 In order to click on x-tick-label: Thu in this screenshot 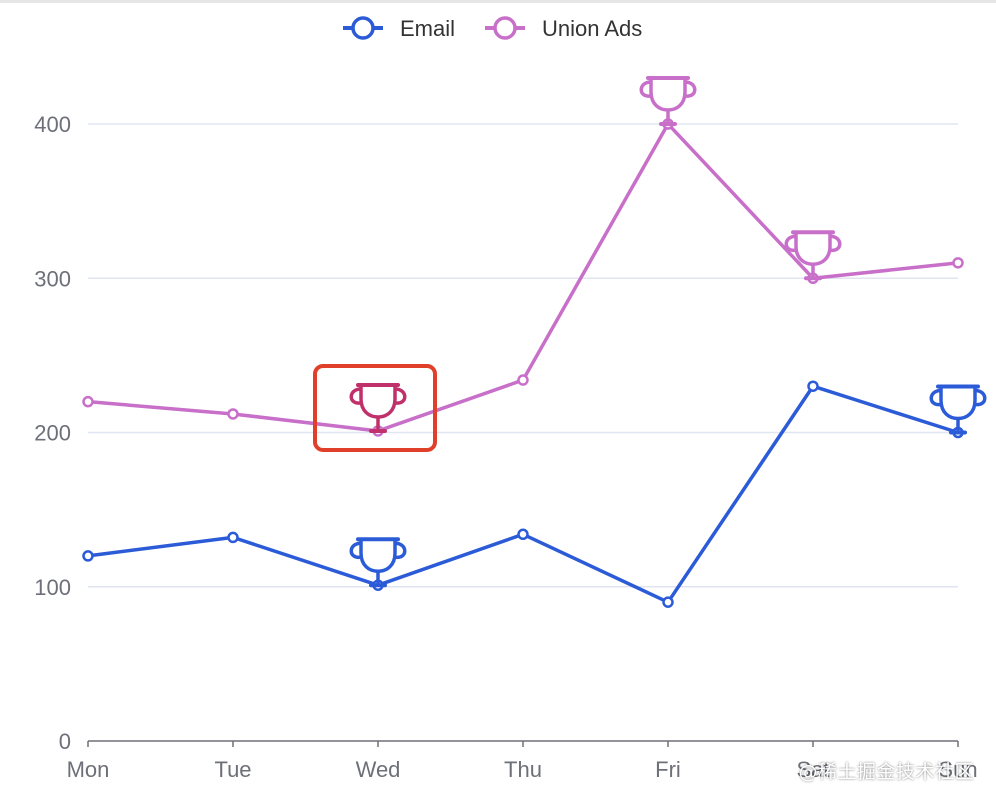, I will do `click(523, 769)`.